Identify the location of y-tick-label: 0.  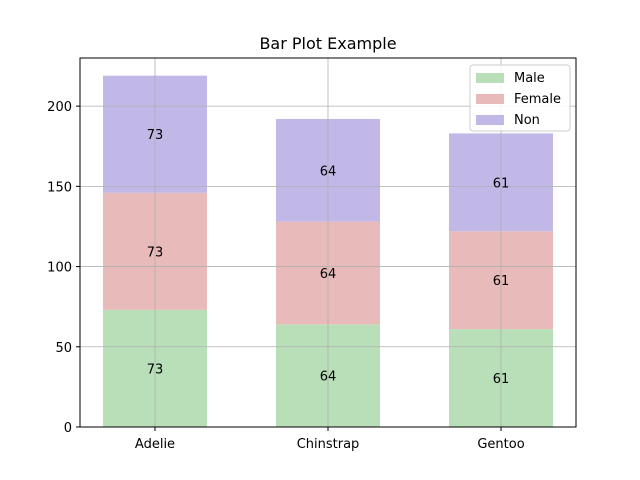
(68, 428).